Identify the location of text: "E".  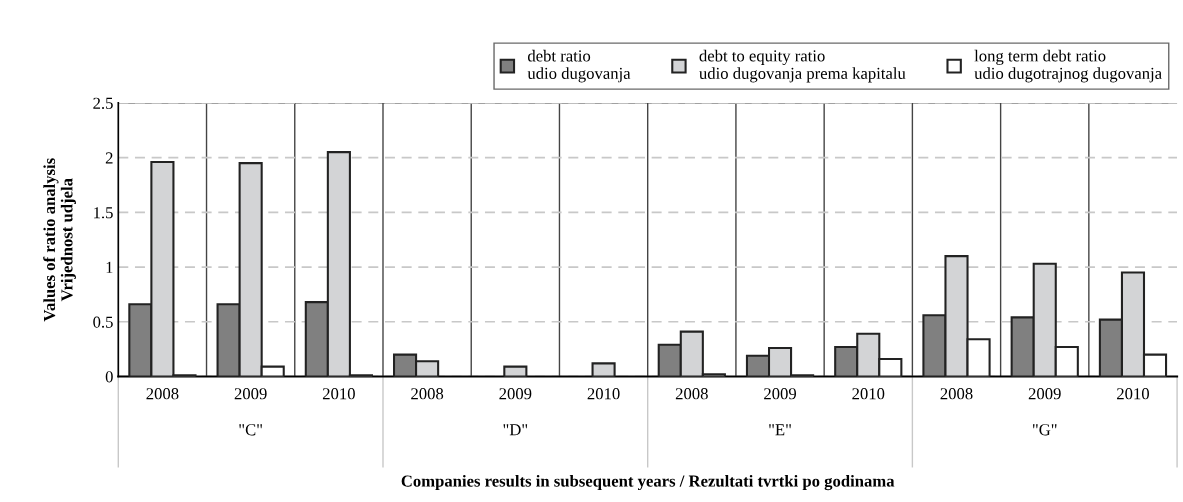
(780, 430).